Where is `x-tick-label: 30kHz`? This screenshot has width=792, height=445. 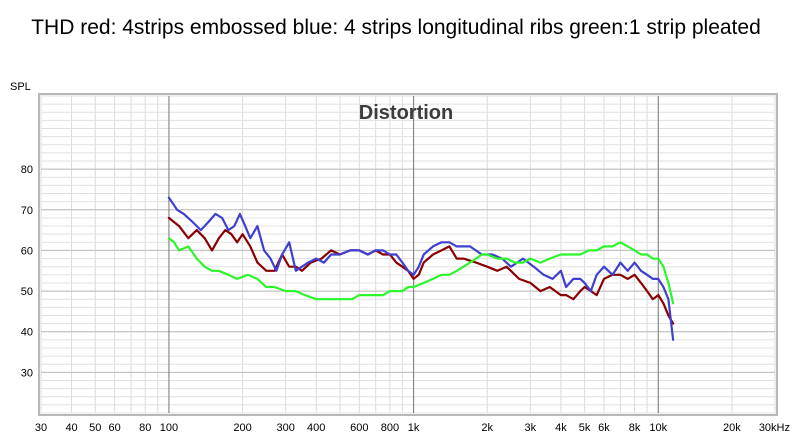
x-tick-label: 30kHz is located at coordinates (774, 428).